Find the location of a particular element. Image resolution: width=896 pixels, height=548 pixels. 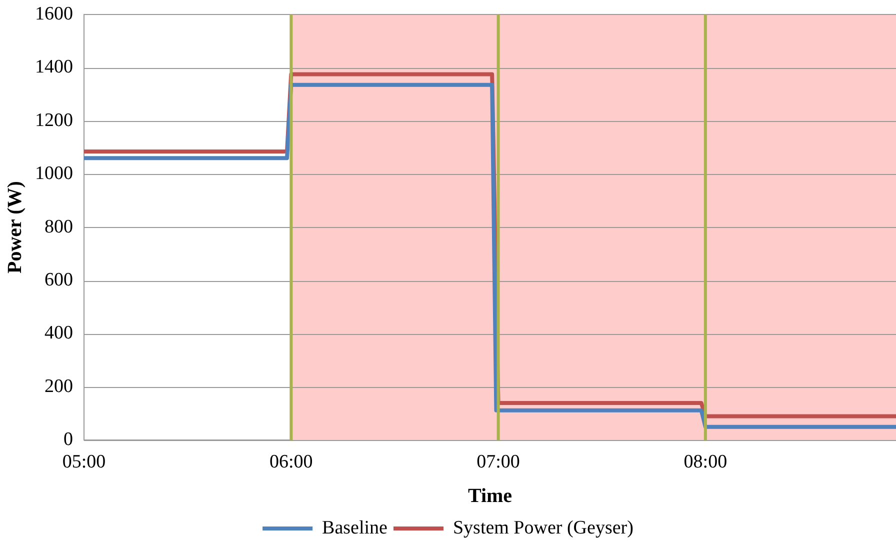

y-tick-label: 1000 is located at coordinates (54, 173).